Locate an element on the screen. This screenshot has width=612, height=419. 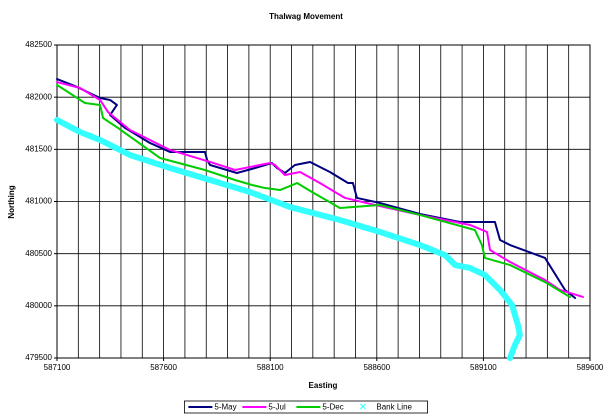
y-tick-label: 482500 is located at coordinates (38, 44).